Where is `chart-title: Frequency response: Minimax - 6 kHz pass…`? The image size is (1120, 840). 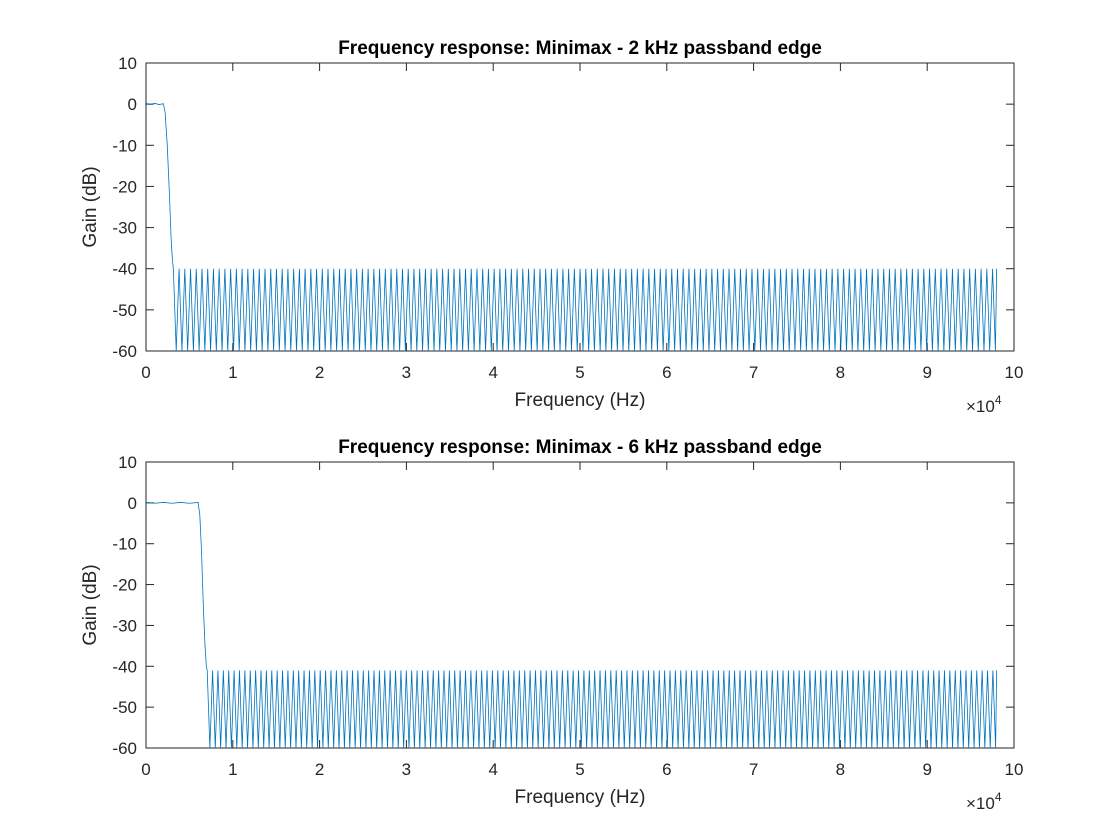
chart-title: Frequency response: Minimax - 6 kHz pass… is located at coordinates (580, 447).